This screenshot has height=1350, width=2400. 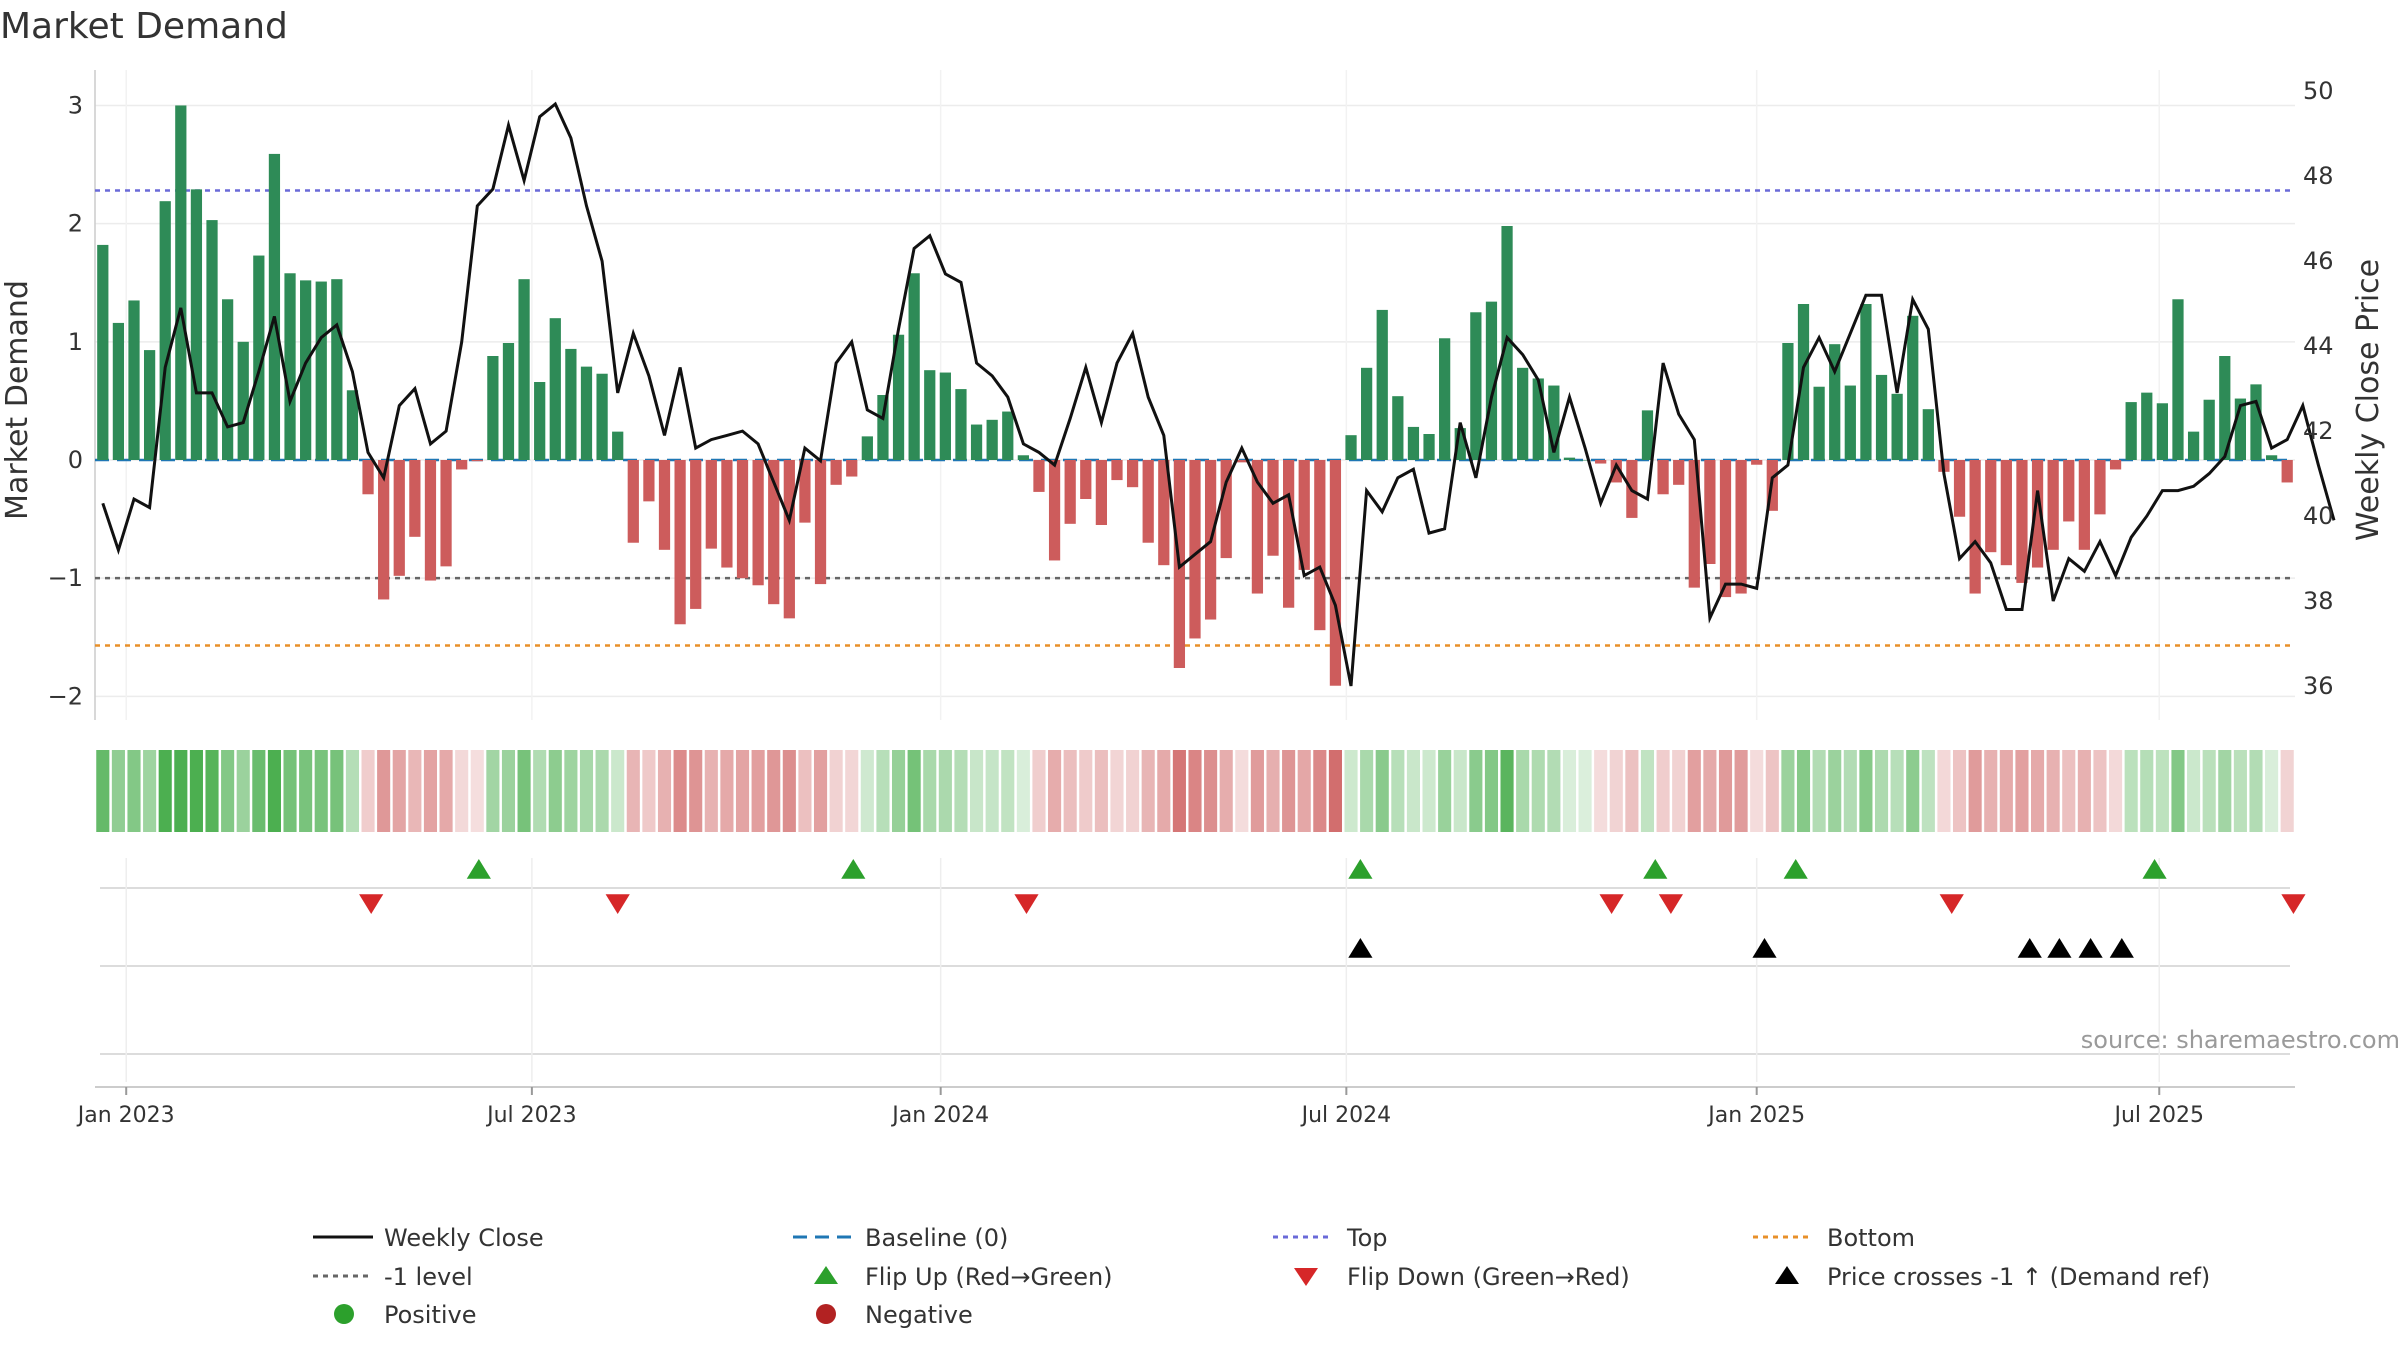 What do you see at coordinates (2158, 1115) in the screenshot?
I see `x-tick-label: Jul 2025` at bounding box center [2158, 1115].